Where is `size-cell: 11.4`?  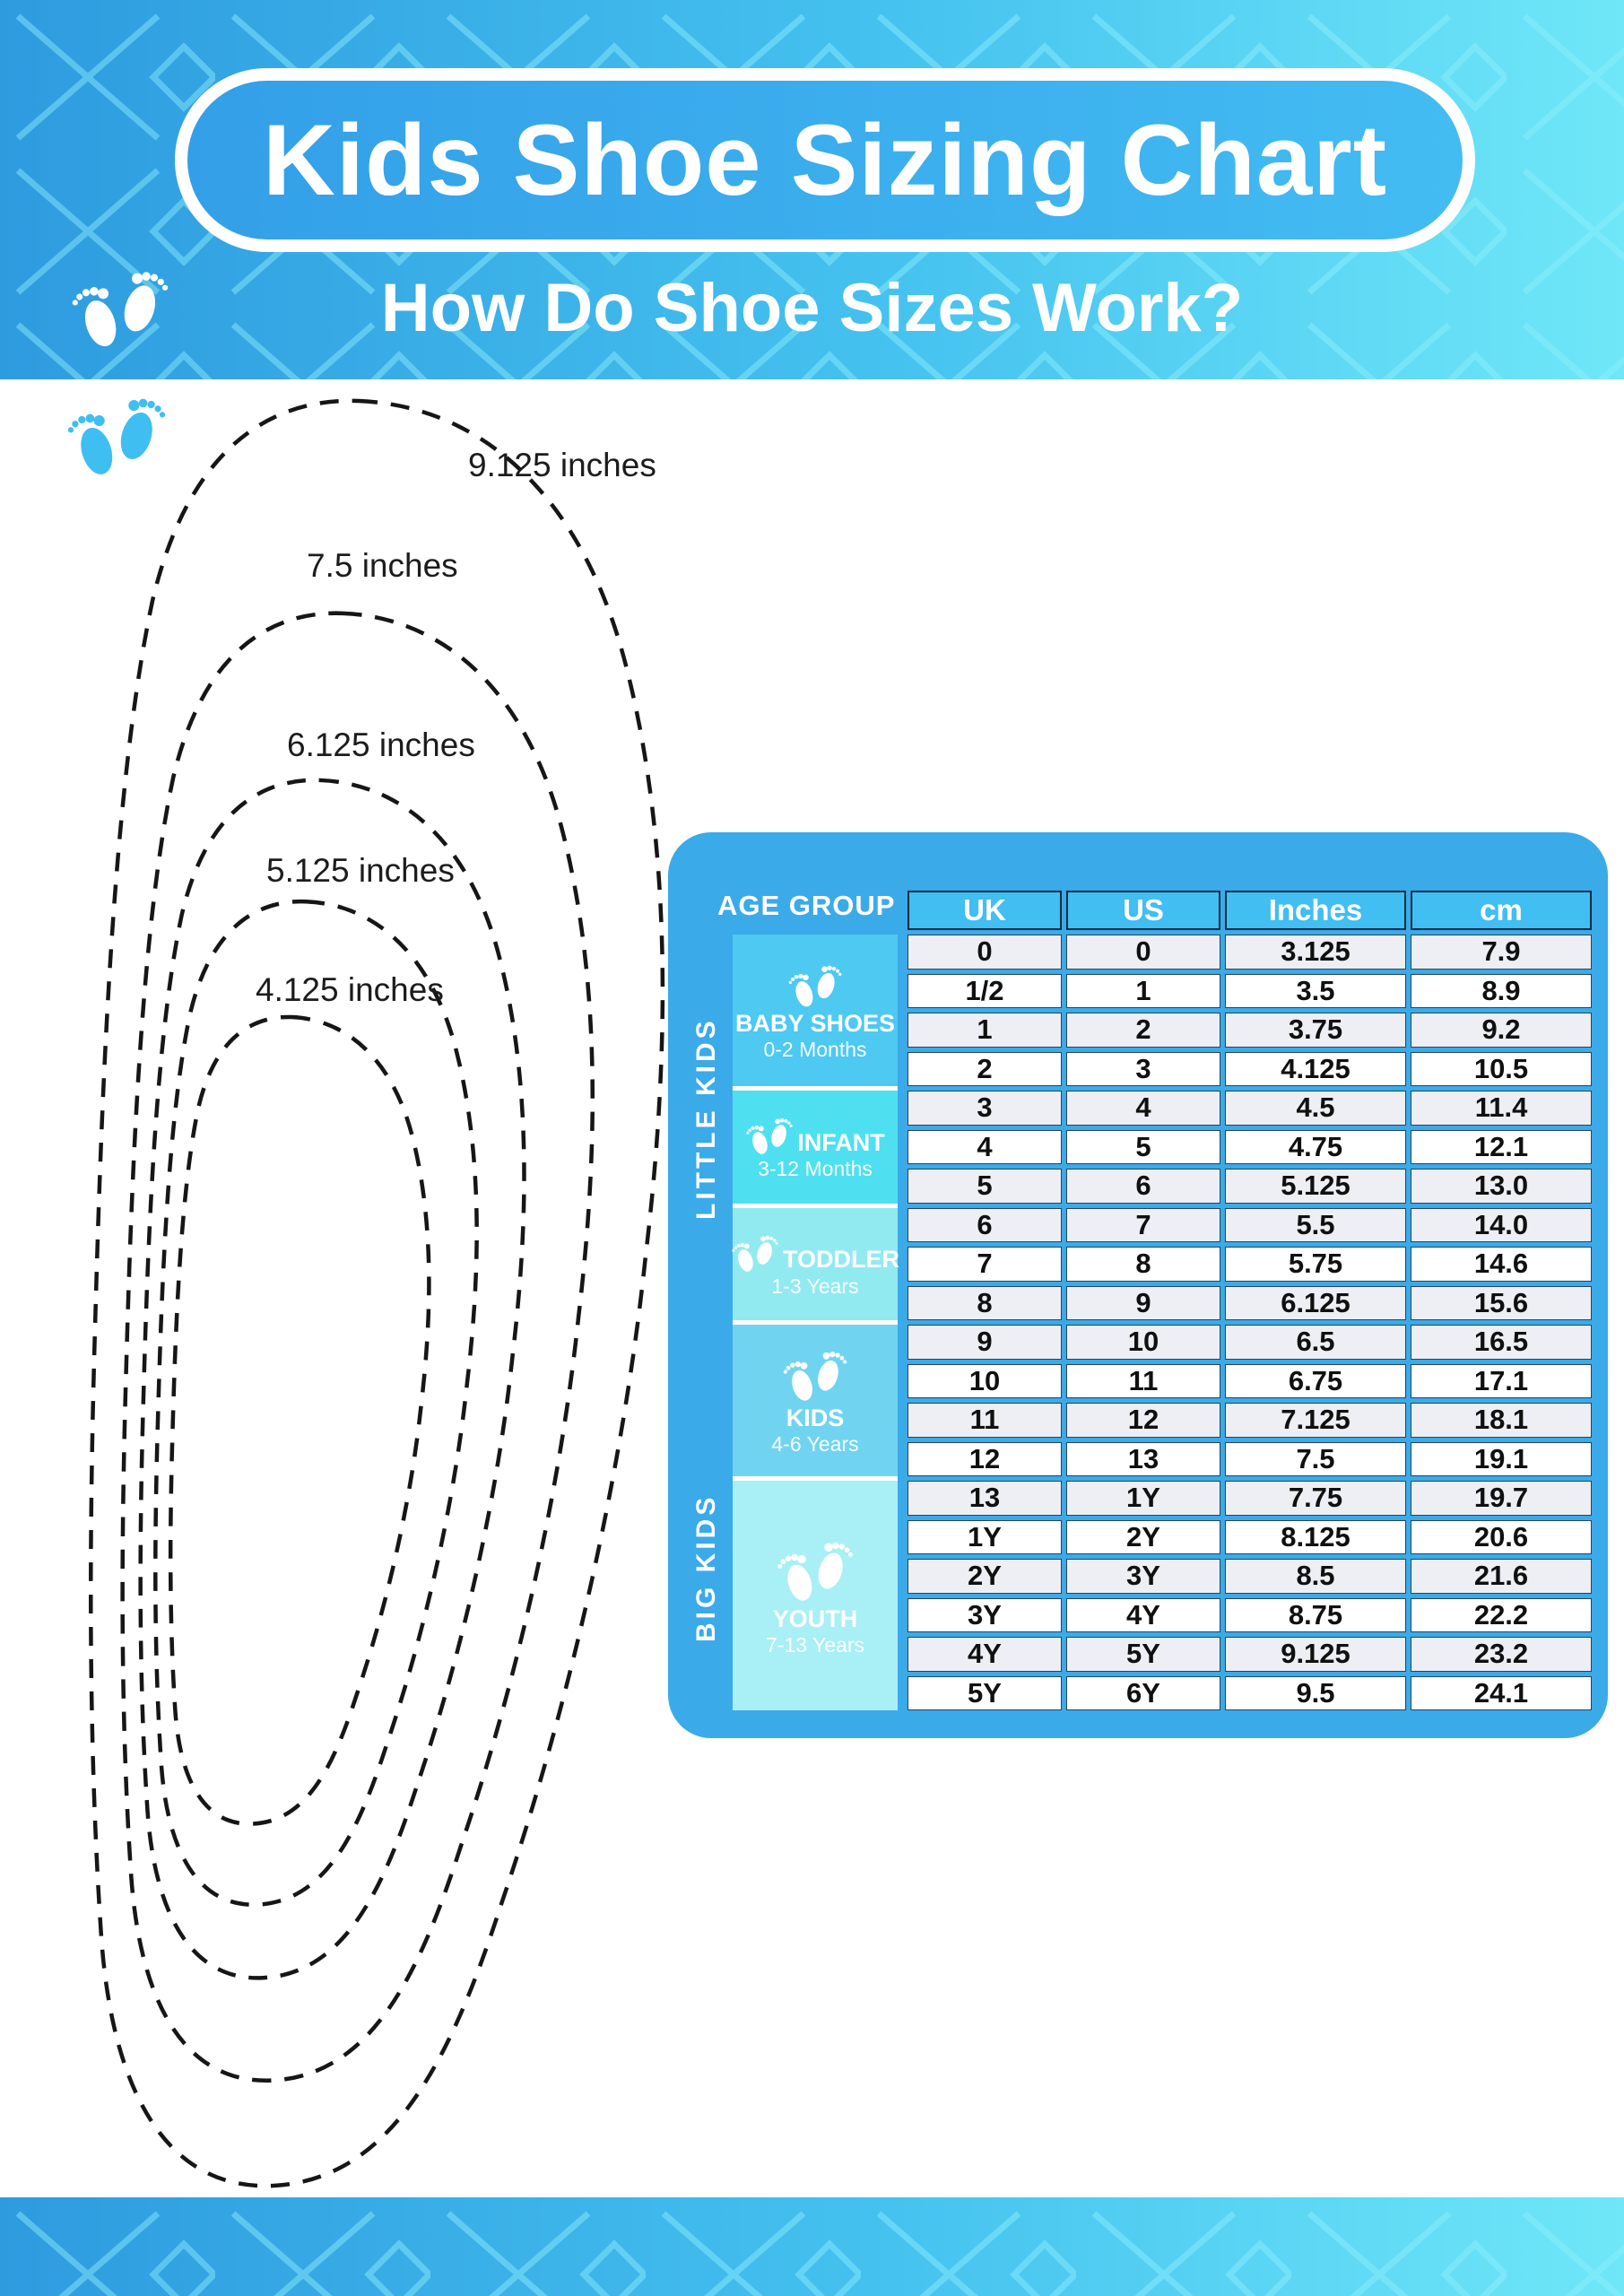
size-cell: 11.4 is located at coordinates (1501, 1108).